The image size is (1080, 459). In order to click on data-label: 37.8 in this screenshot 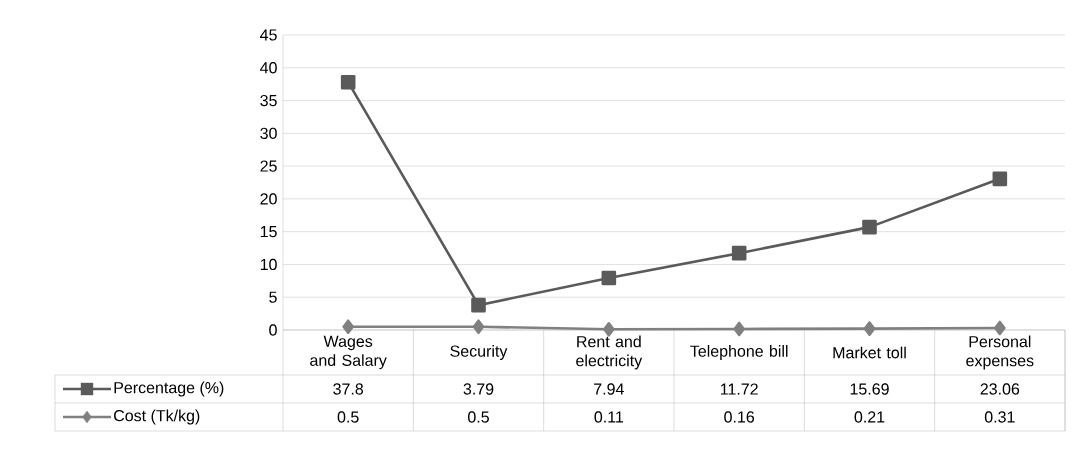, I will do `click(348, 389)`.